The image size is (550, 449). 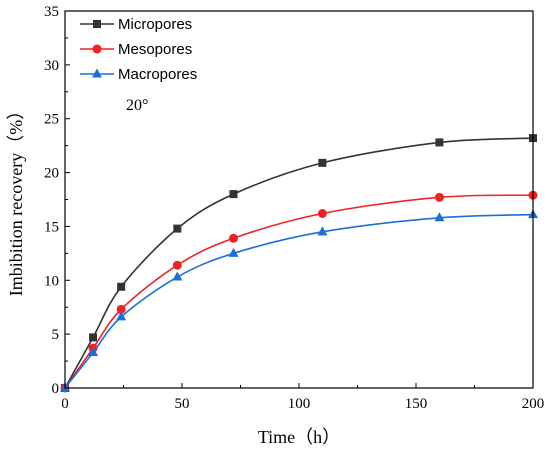 I want to click on legend-label: Macropores, so click(x=157, y=74).